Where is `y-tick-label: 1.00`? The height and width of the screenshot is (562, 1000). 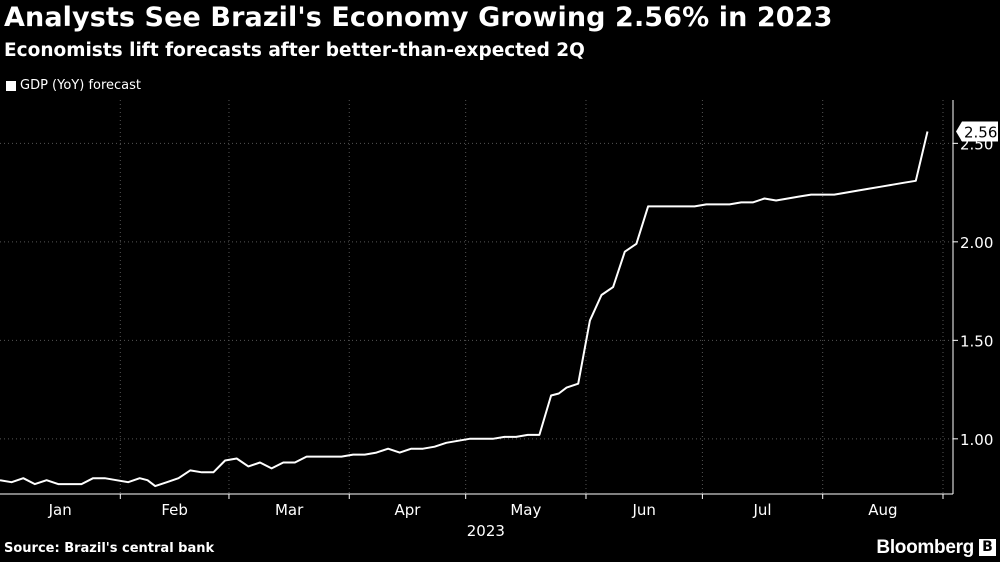
y-tick-label: 1.00 is located at coordinates (976, 440).